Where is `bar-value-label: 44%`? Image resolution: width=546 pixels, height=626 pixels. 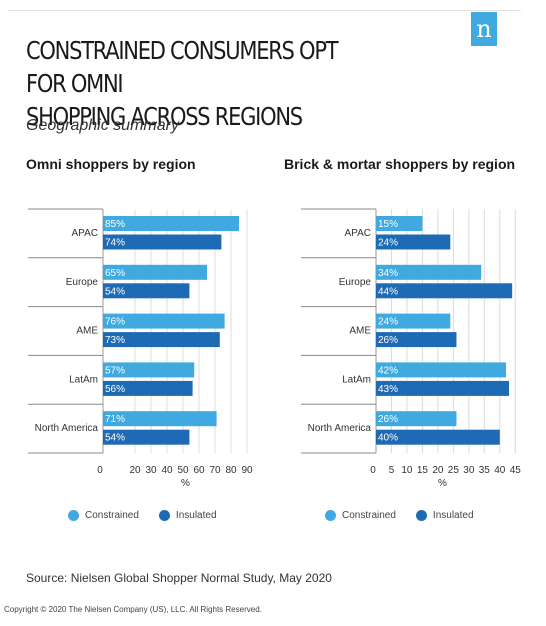 bar-value-label: 44% is located at coordinates (388, 291).